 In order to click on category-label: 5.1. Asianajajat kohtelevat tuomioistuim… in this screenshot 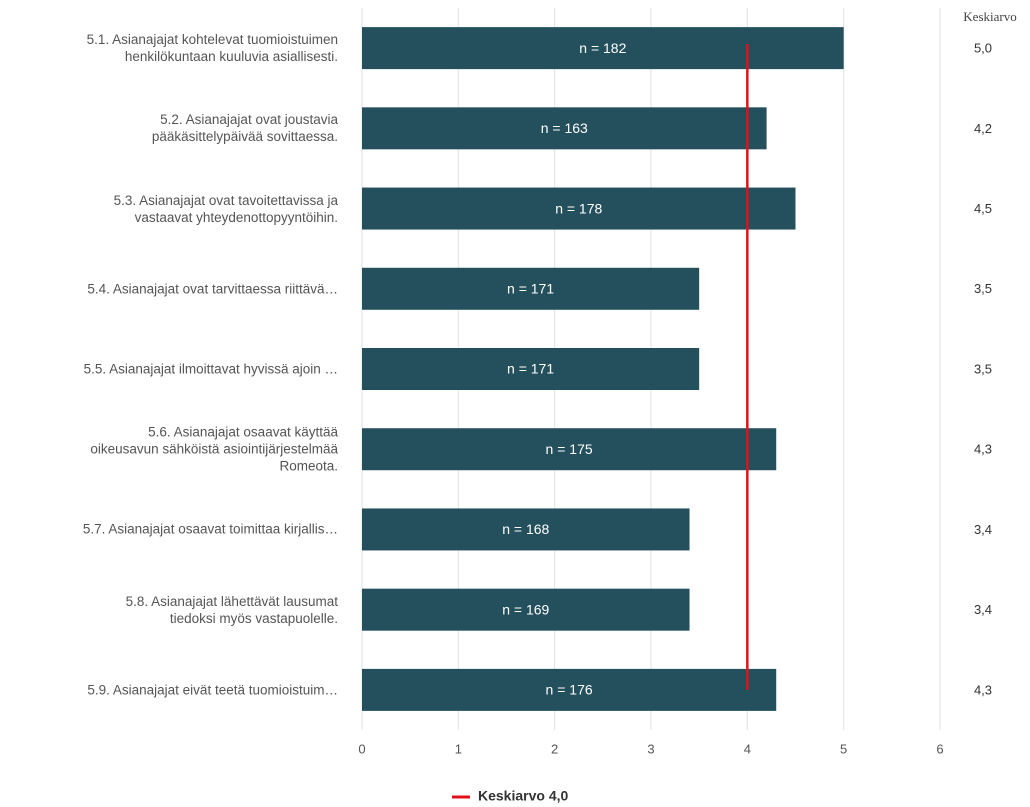, I will do `click(212, 48)`.